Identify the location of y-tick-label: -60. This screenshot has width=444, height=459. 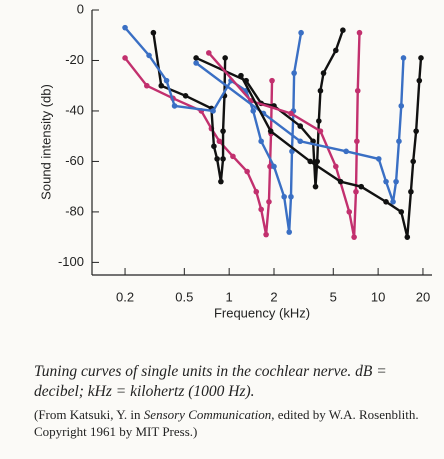
(74, 160).